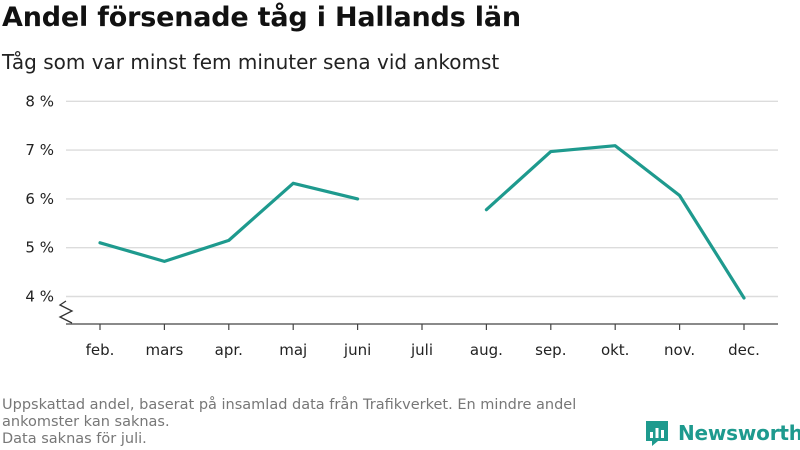 Image resolution: width=800 pixels, height=450 pixels. What do you see at coordinates (165, 350) in the screenshot?
I see `x-tick-label: mars` at bounding box center [165, 350].